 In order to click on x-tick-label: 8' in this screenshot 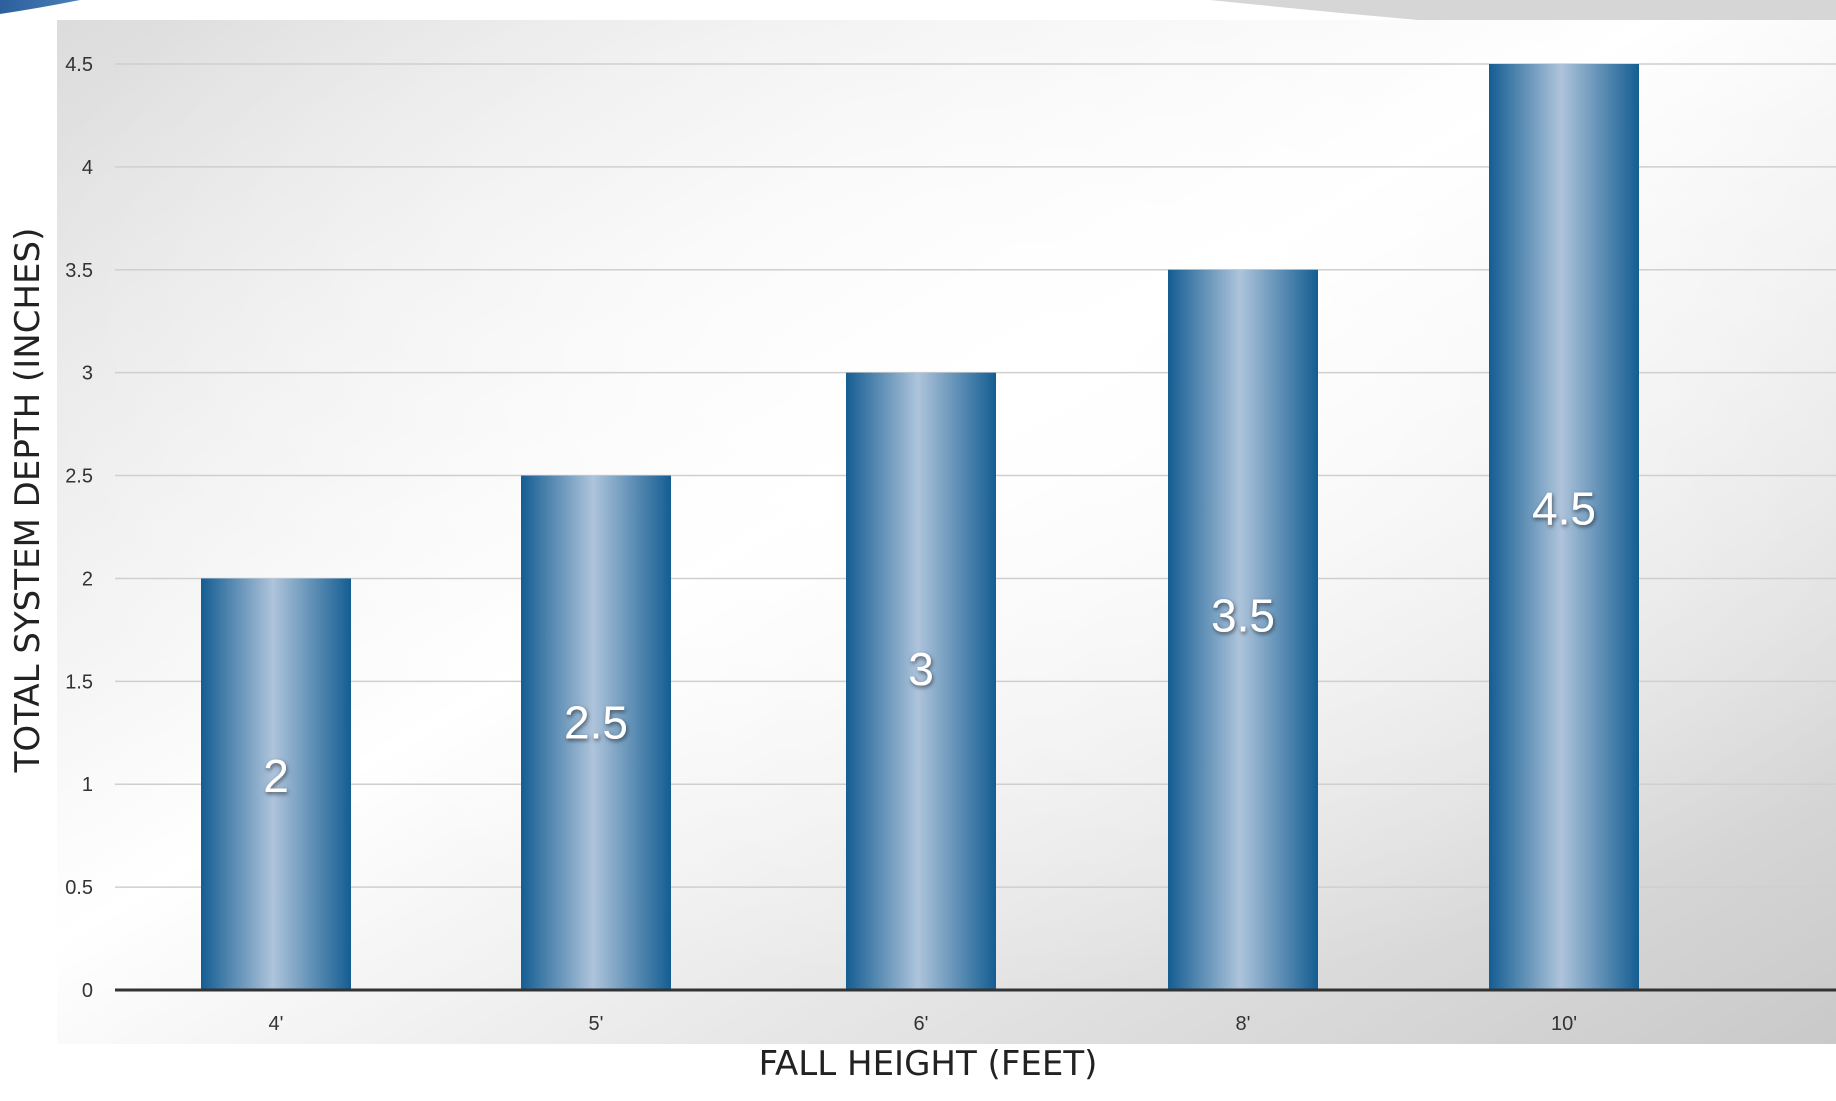, I will do `click(1243, 1024)`.